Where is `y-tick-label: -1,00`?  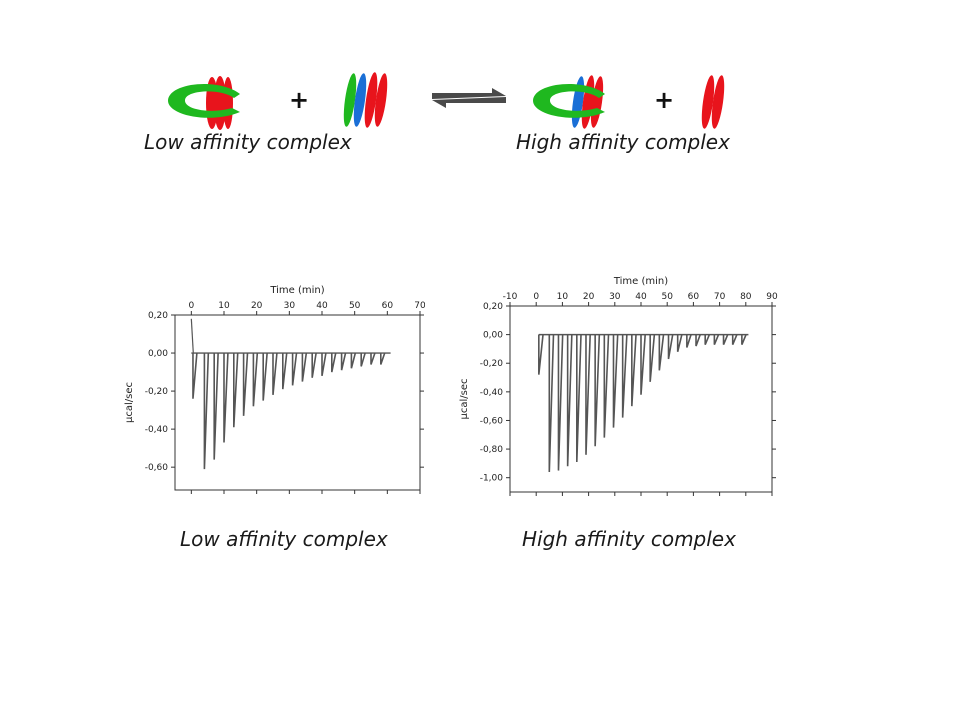 y-tick-label: -1,00 is located at coordinates (492, 479).